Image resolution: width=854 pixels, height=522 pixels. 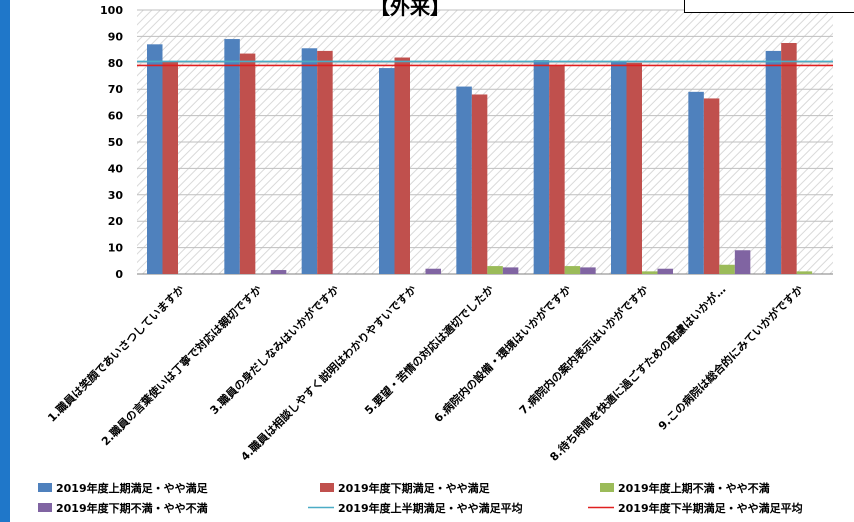 What do you see at coordinates (710, 508) in the screenshot?
I see `legend-label: 2019年度下半期満足・やや満足平均` at bounding box center [710, 508].